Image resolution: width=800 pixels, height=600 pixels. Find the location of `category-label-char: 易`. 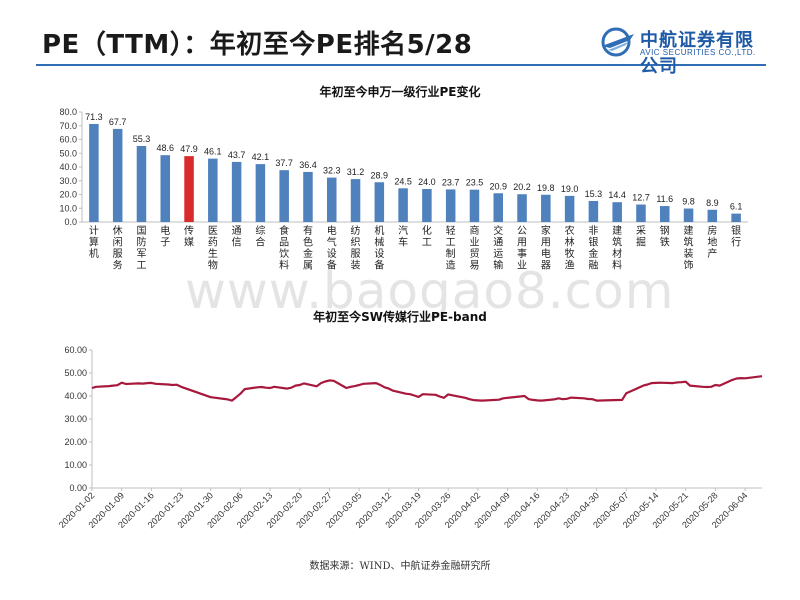

category-label-char: 易 is located at coordinates (474, 266).